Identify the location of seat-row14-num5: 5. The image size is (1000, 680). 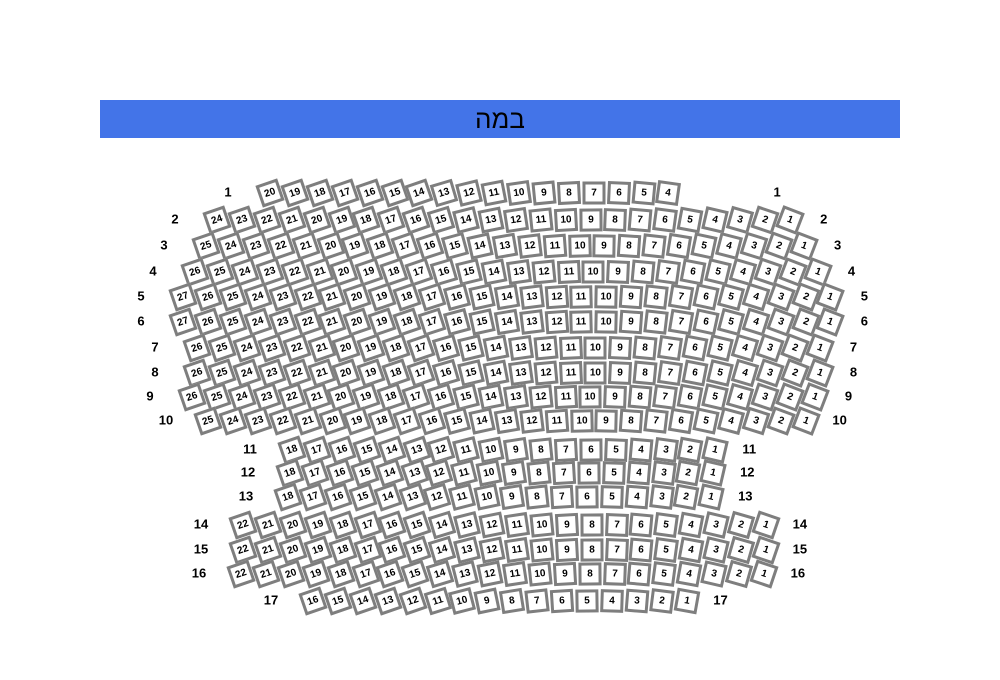
(666, 525).